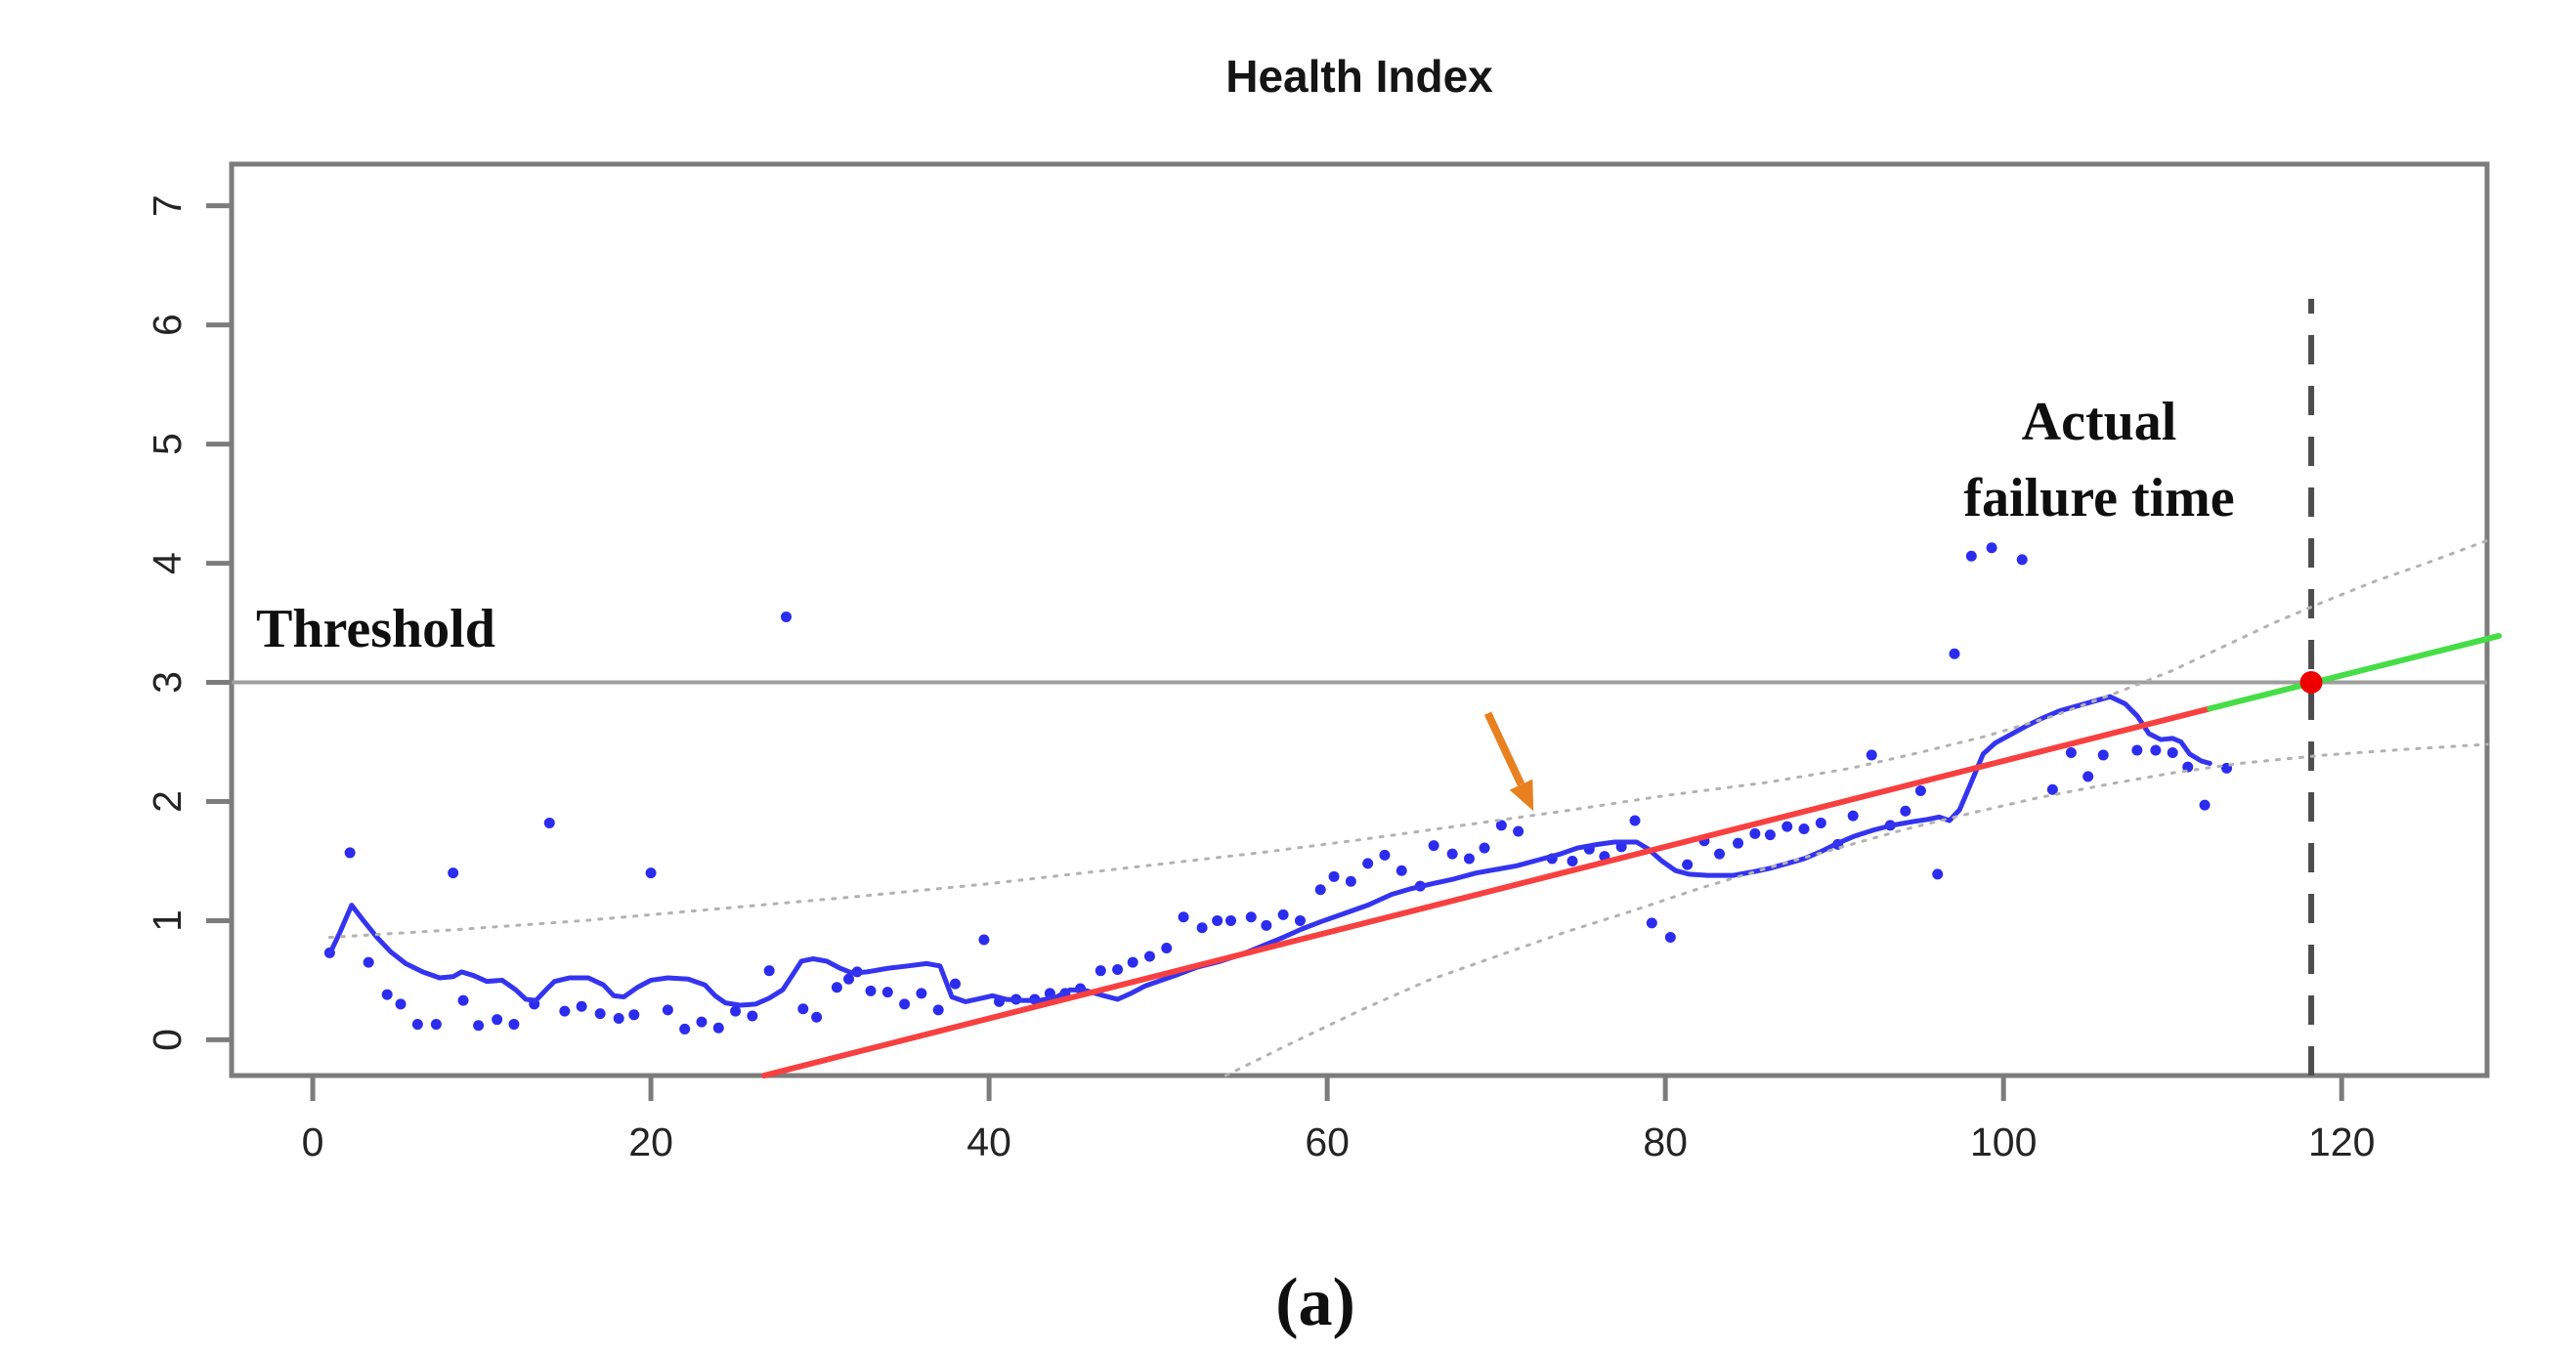 The image size is (2576, 1352). Describe the element at coordinates (1504, 748) in the screenshot. I see `annotation-arrow-shaft` at that location.